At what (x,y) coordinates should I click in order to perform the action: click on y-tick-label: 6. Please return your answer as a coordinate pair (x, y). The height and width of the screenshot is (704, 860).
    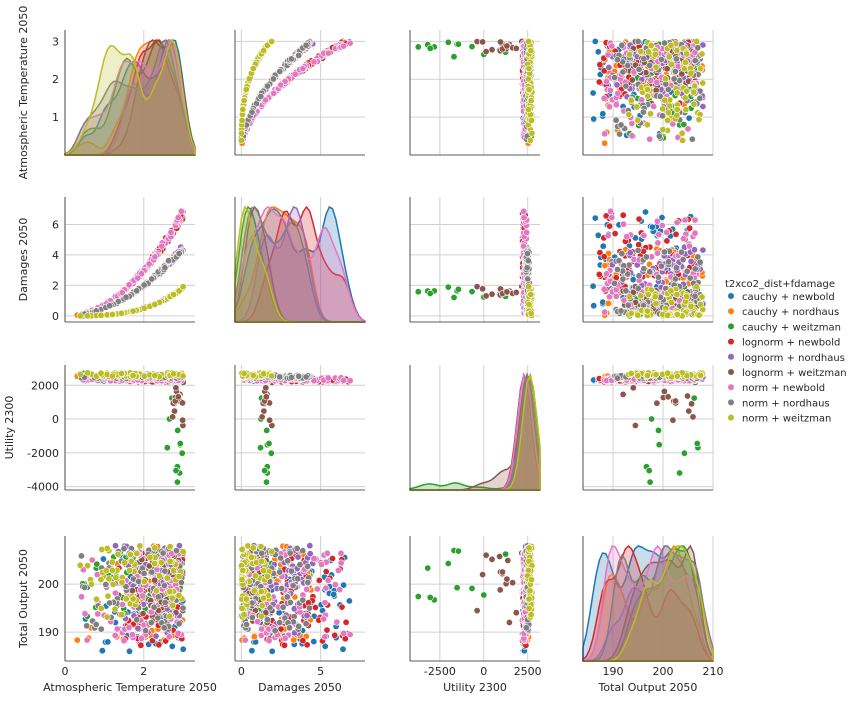
    Looking at the image, I should click on (55, 224).